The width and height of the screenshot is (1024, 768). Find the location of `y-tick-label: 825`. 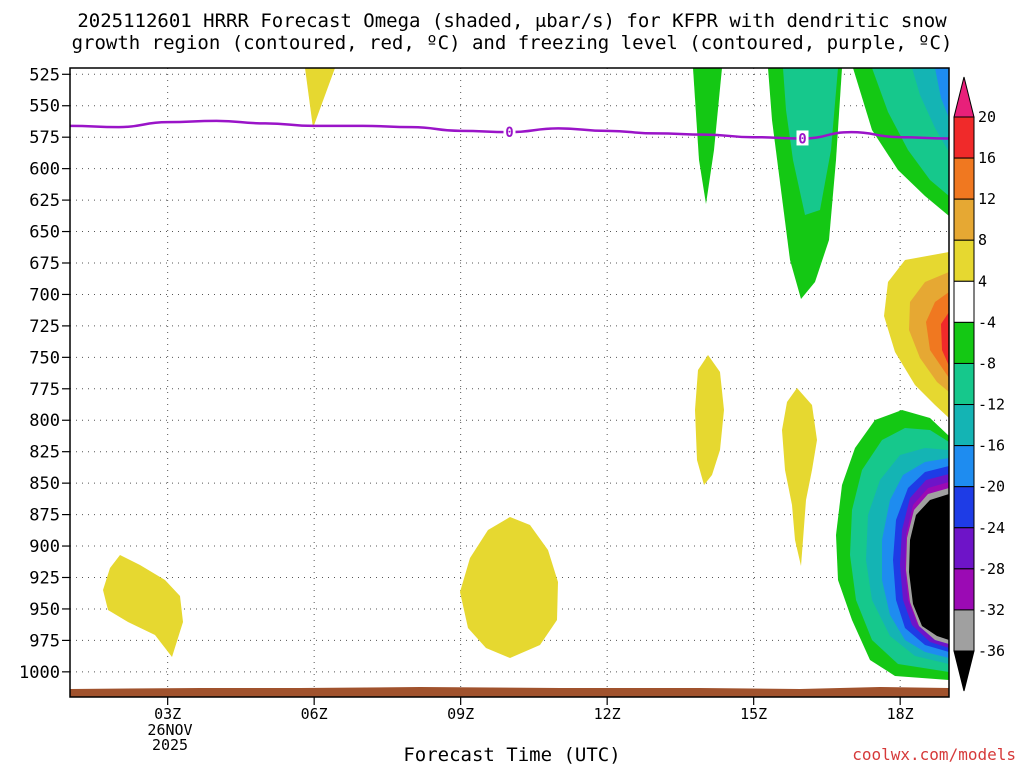

y-tick-label: 825 is located at coordinates (44, 453).